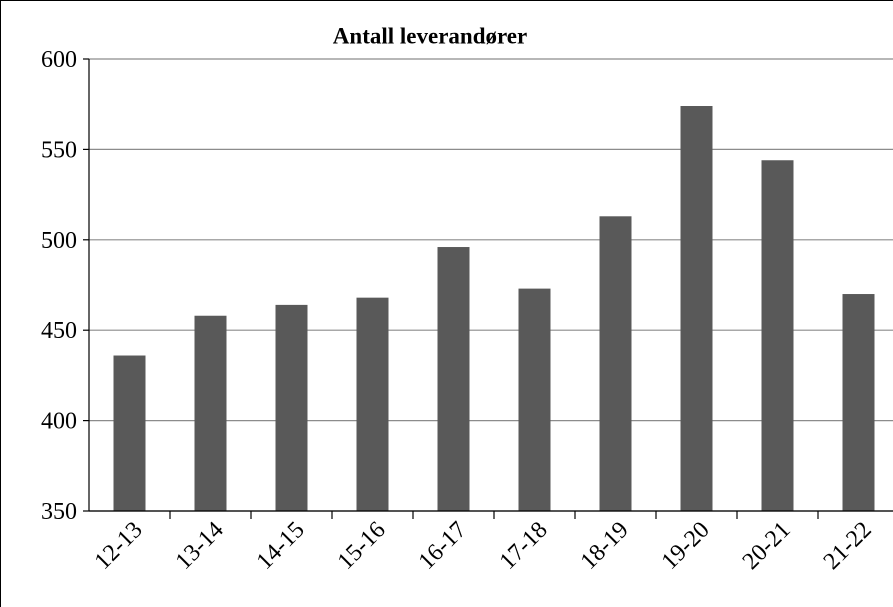  Describe the element at coordinates (767, 546) in the screenshot. I see `x-tick-label: 20-21` at that location.